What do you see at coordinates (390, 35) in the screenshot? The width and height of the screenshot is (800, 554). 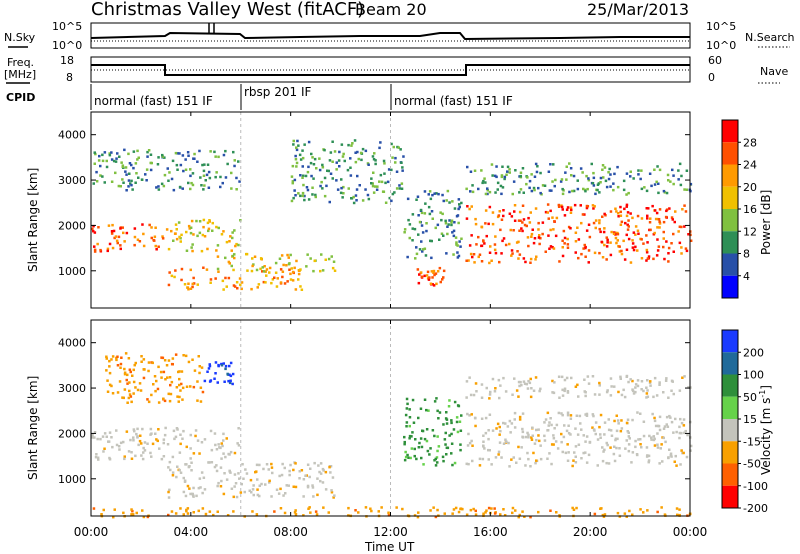 I see `nsky-panel-frame` at bounding box center [390, 35].